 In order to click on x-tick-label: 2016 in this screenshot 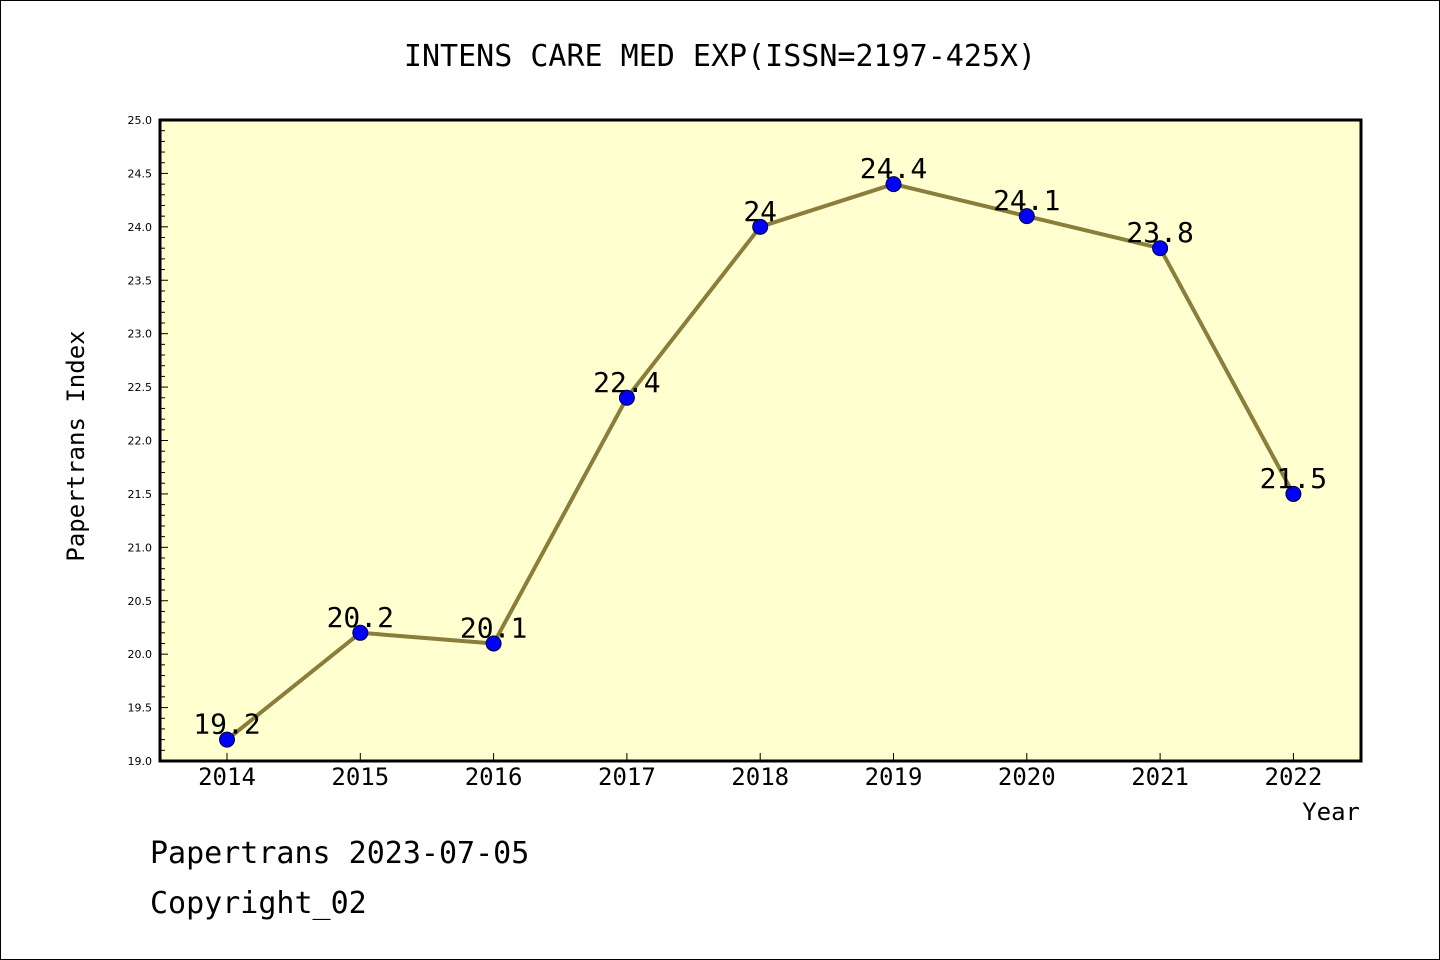, I will do `click(494, 777)`.